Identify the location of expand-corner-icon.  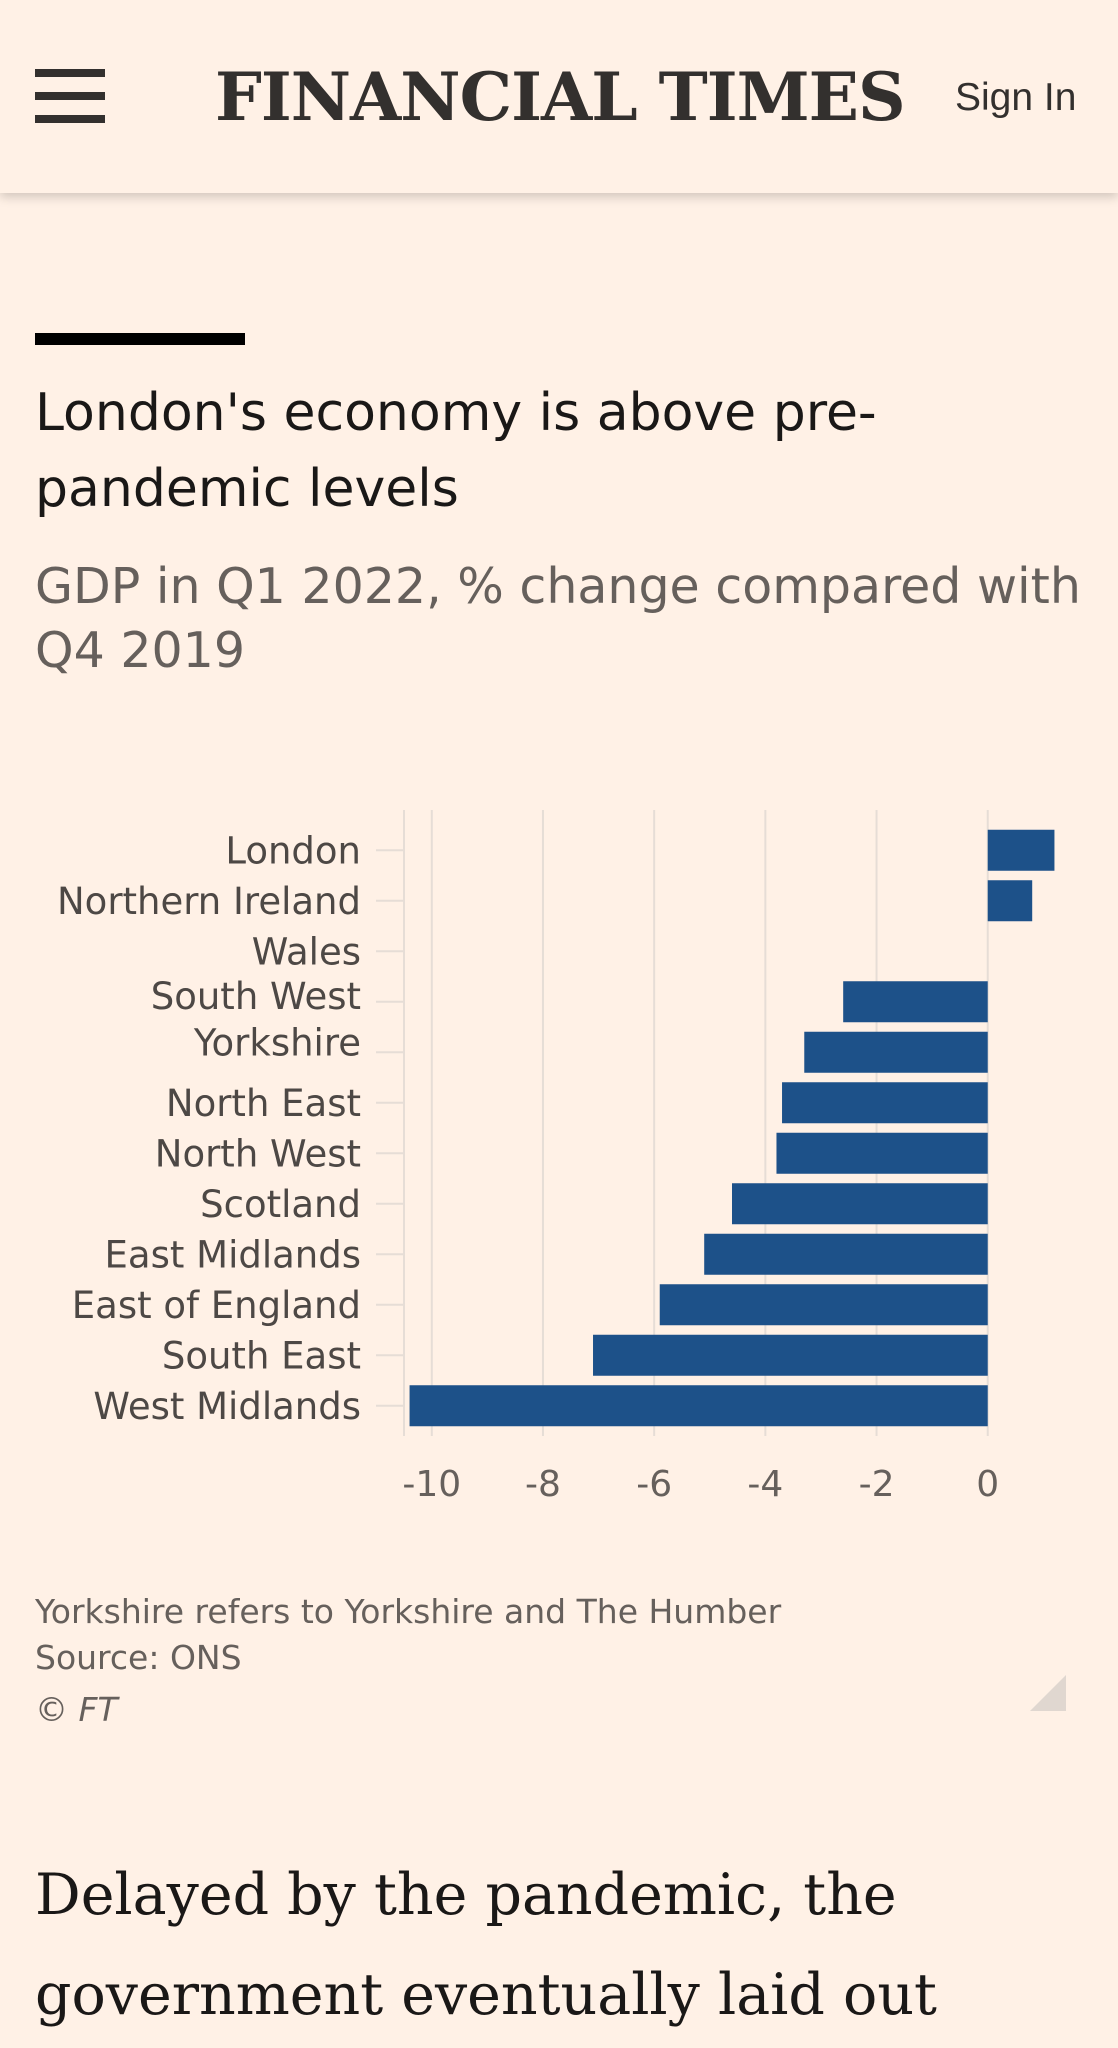
(1048, 1693).